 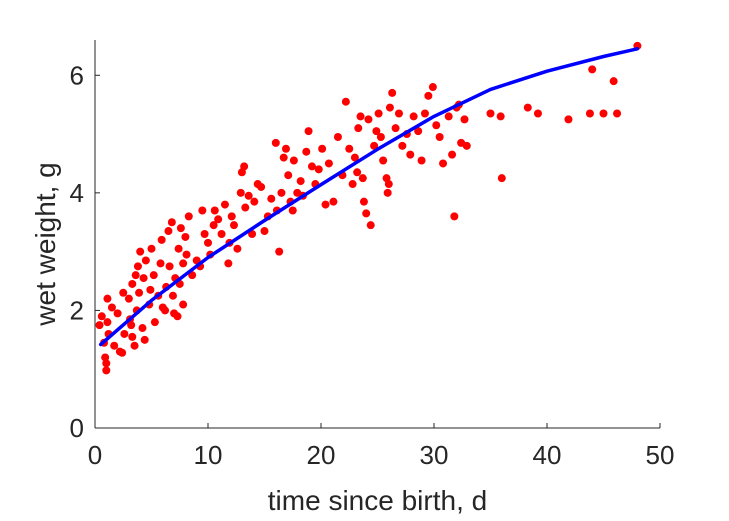 What do you see at coordinates (45, 244) in the screenshot?
I see `y-axis-label: wet weight, g` at bounding box center [45, 244].